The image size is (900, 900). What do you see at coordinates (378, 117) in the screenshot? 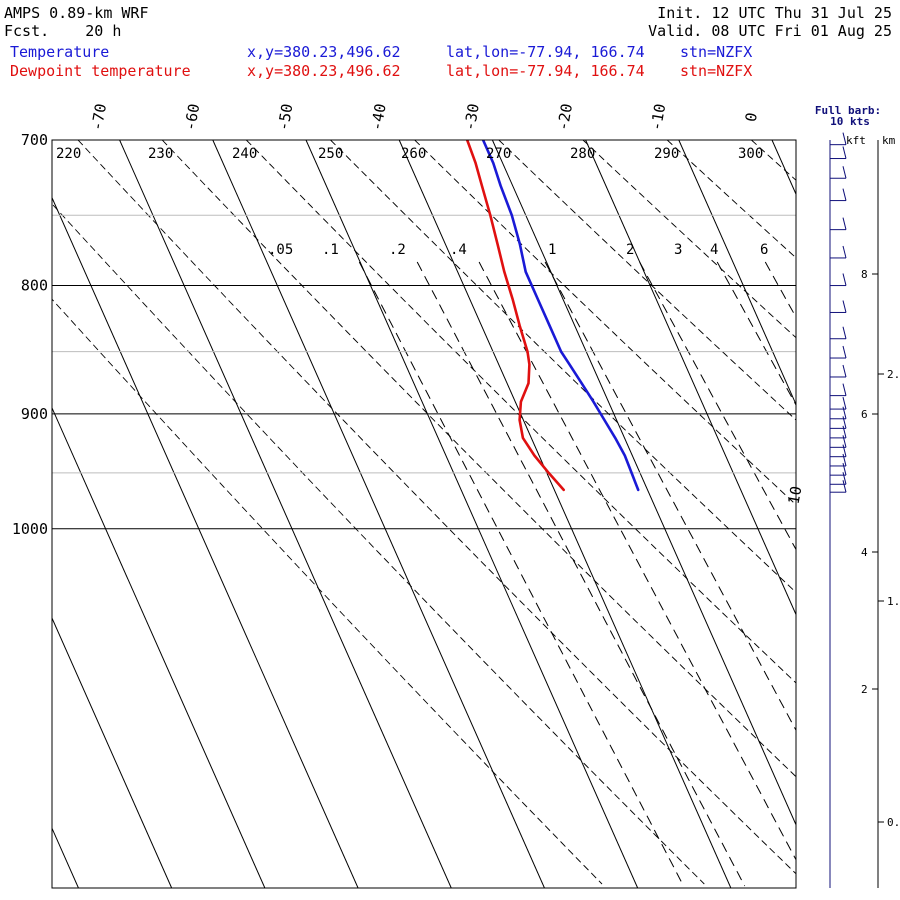
I see `isotherm-label: -40` at bounding box center [378, 117].